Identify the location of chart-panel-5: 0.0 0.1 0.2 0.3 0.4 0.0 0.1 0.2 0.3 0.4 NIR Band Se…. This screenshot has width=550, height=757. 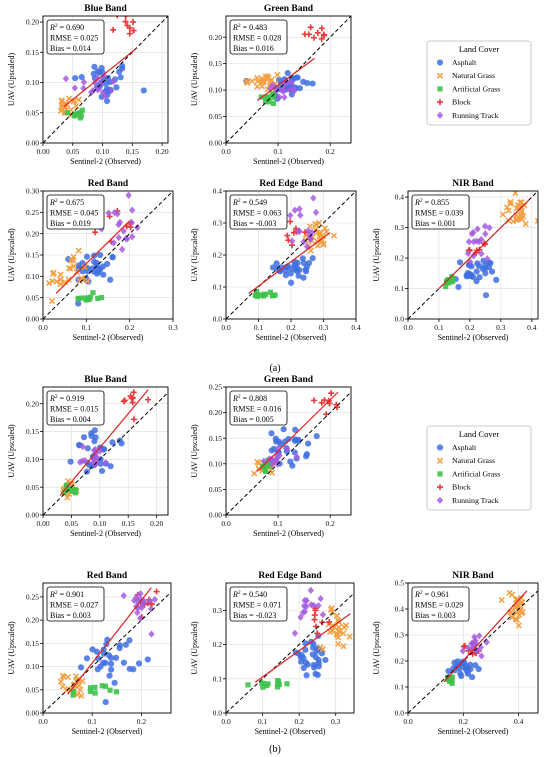
(455, 260).